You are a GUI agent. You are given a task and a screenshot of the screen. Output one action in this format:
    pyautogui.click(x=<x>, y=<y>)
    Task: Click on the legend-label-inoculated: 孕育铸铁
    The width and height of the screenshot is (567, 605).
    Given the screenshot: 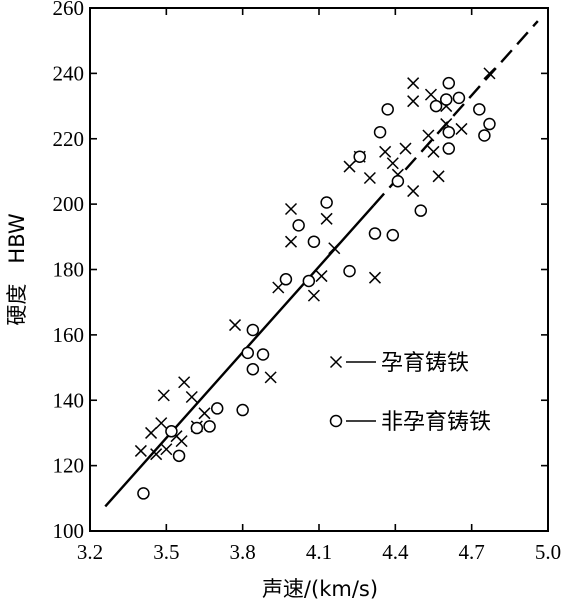 What is the action you would take?
    pyautogui.click(x=425, y=363)
    